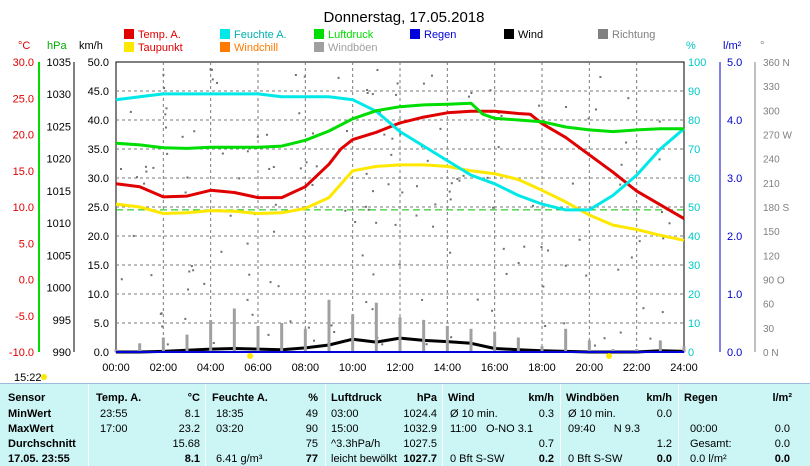 Image resolution: width=810 pixels, height=466 pixels. I want to click on time-tick-label: 04:00, so click(211, 368).